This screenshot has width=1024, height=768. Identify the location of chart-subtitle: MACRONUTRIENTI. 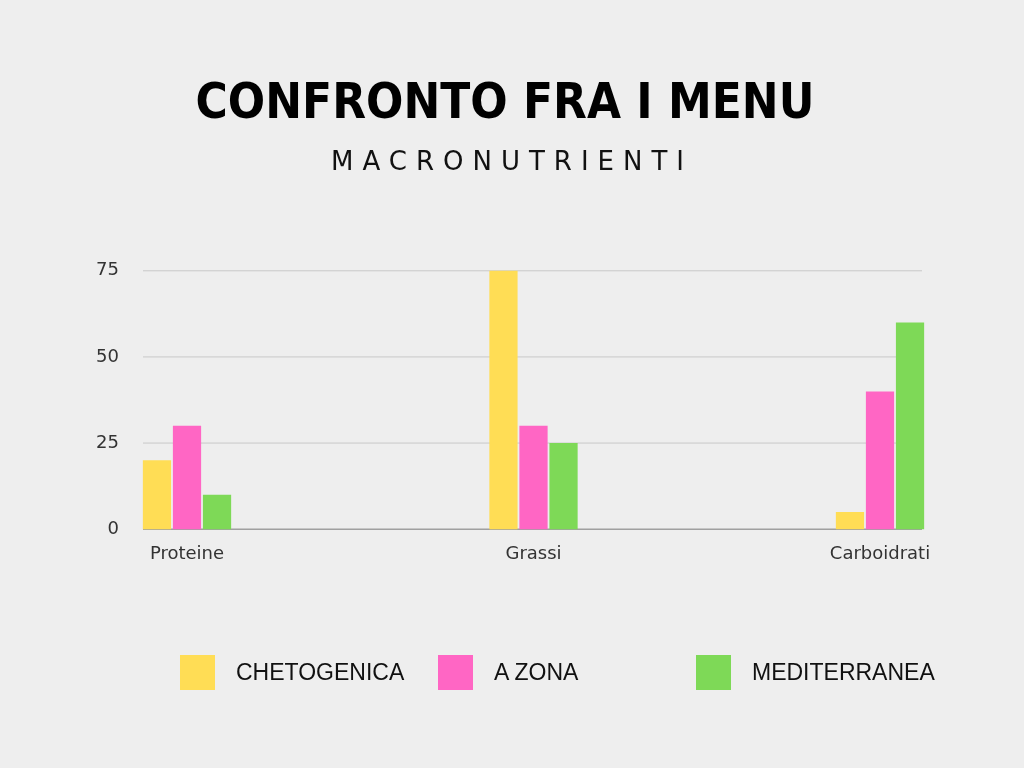
(512, 161).